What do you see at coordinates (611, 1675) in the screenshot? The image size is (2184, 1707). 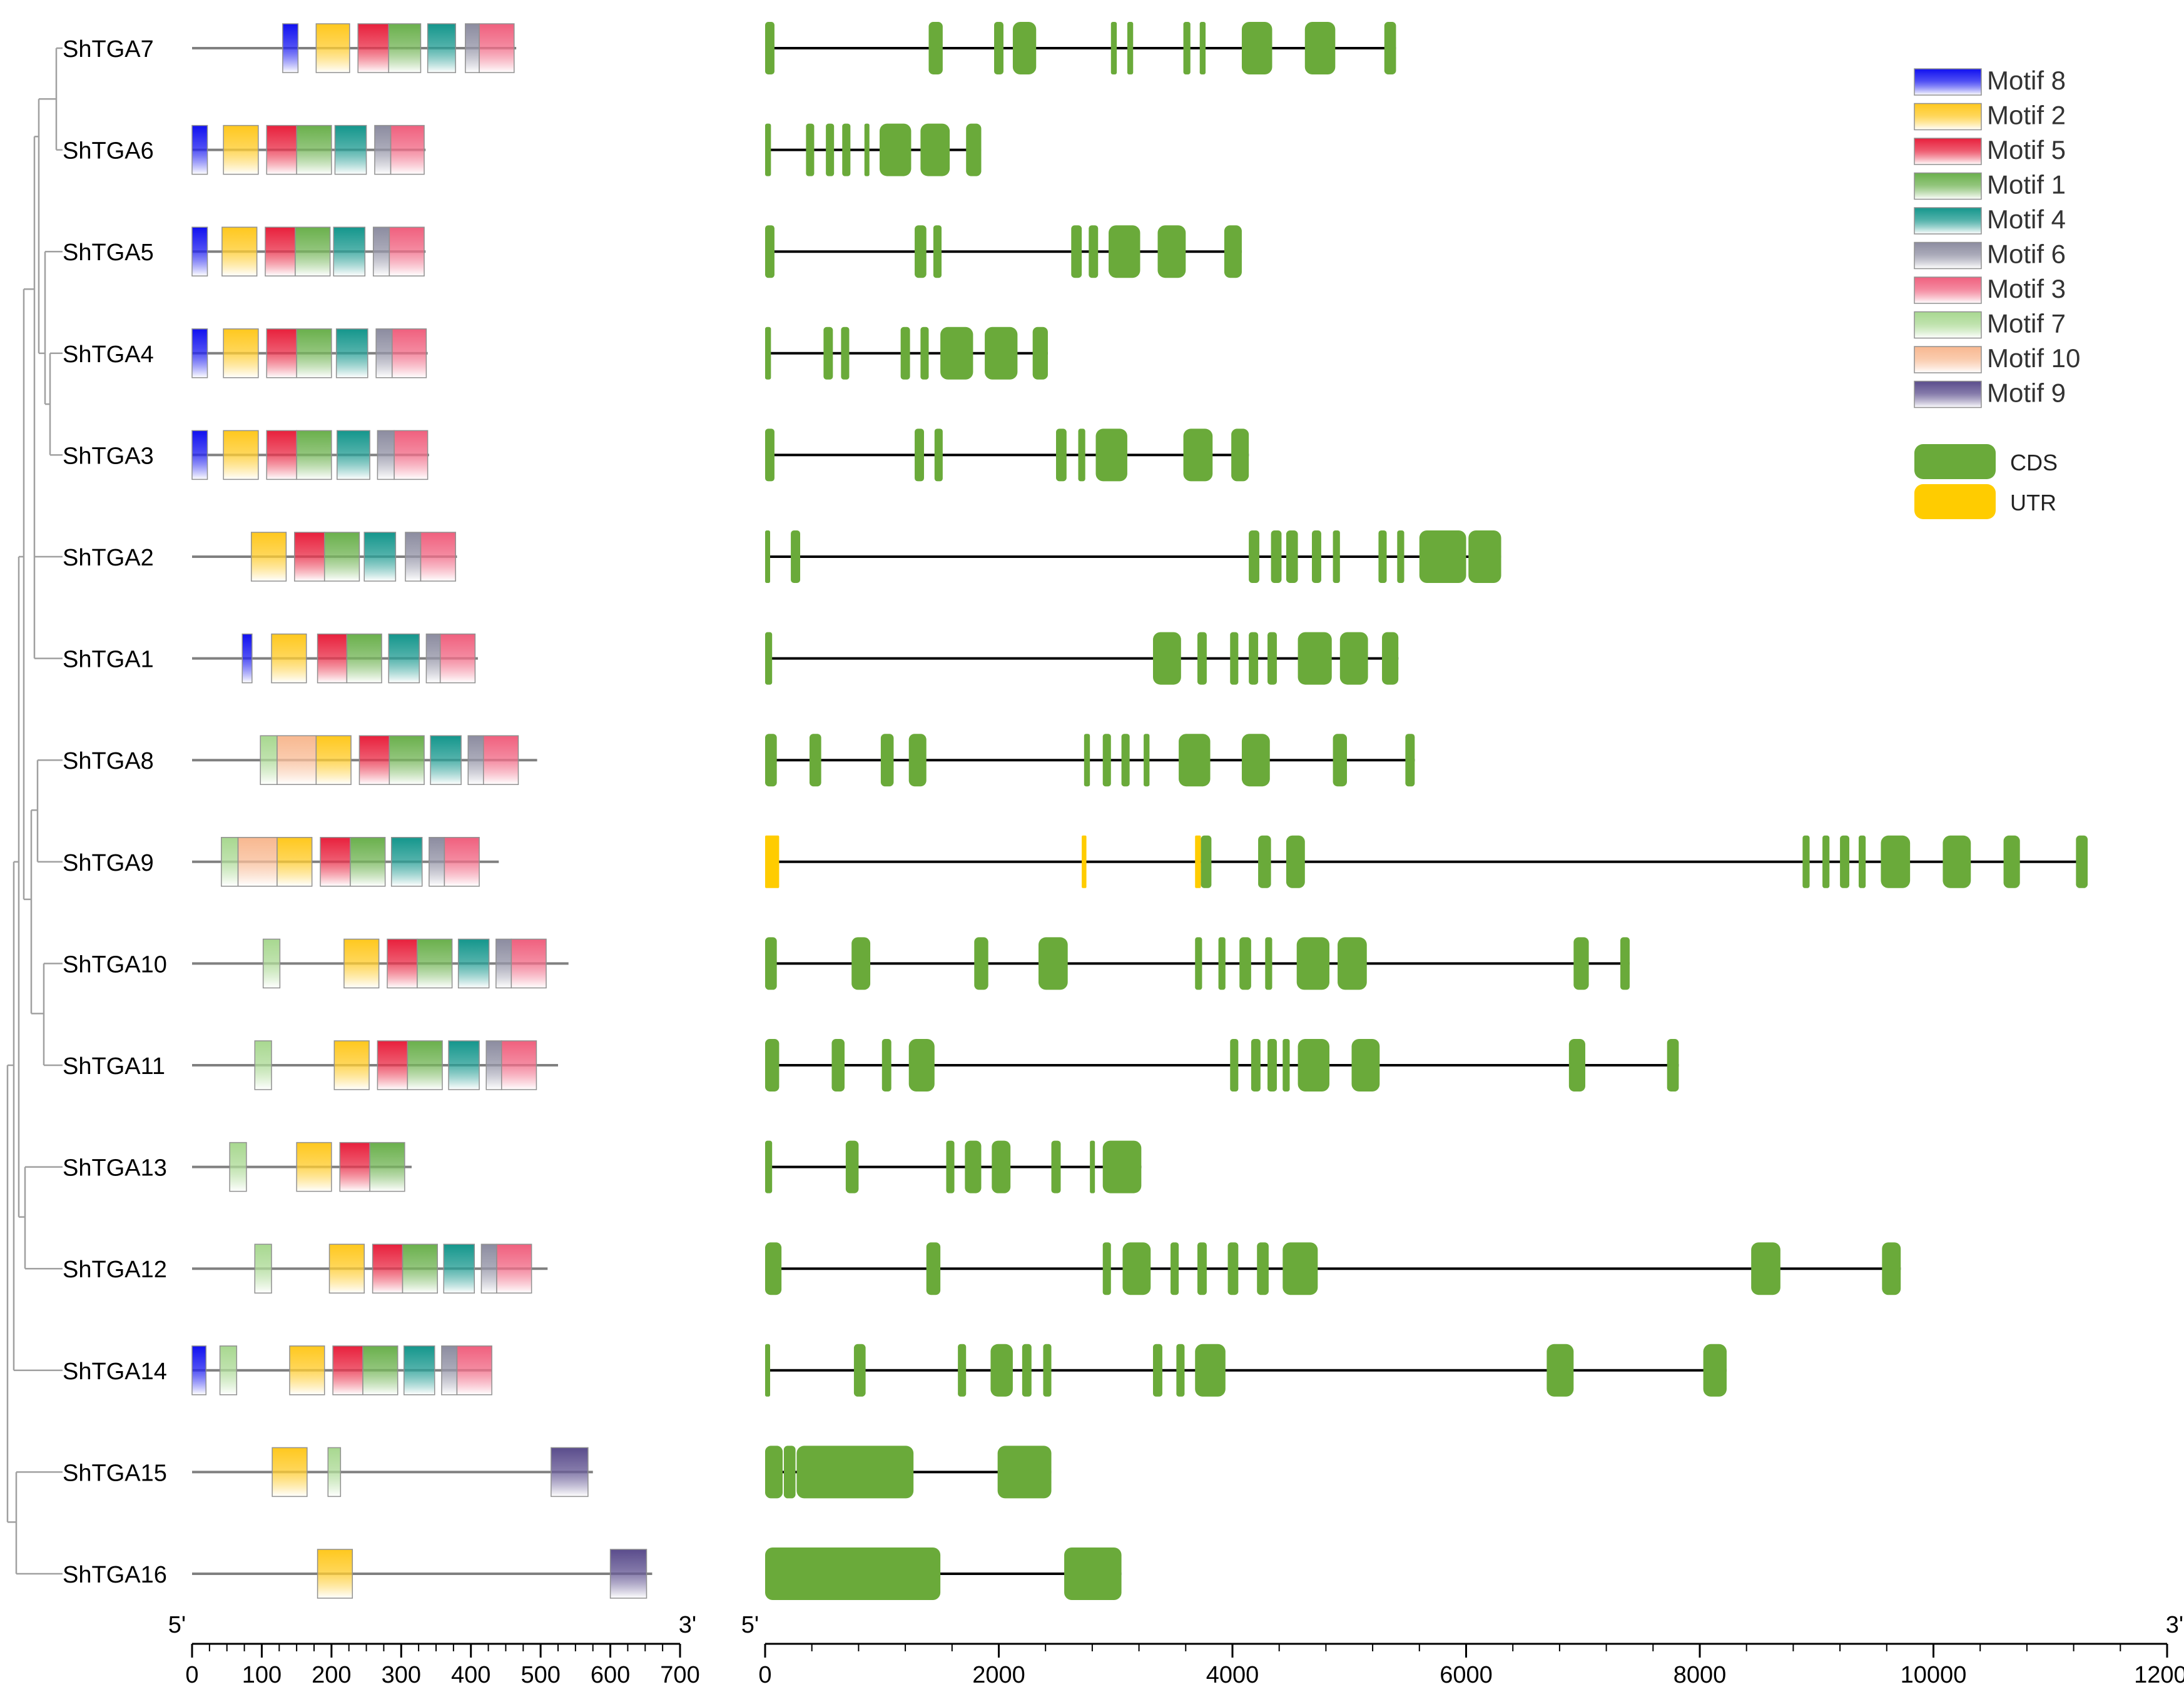 I see `tick-label: 600` at bounding box center [611, 1675].